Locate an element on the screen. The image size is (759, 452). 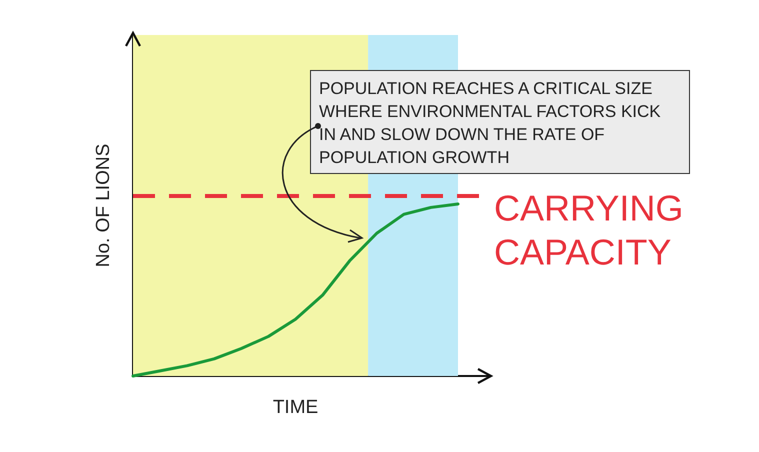
ref-line-label: CARRYING CAPACITY is located at coordinates (589, 230).